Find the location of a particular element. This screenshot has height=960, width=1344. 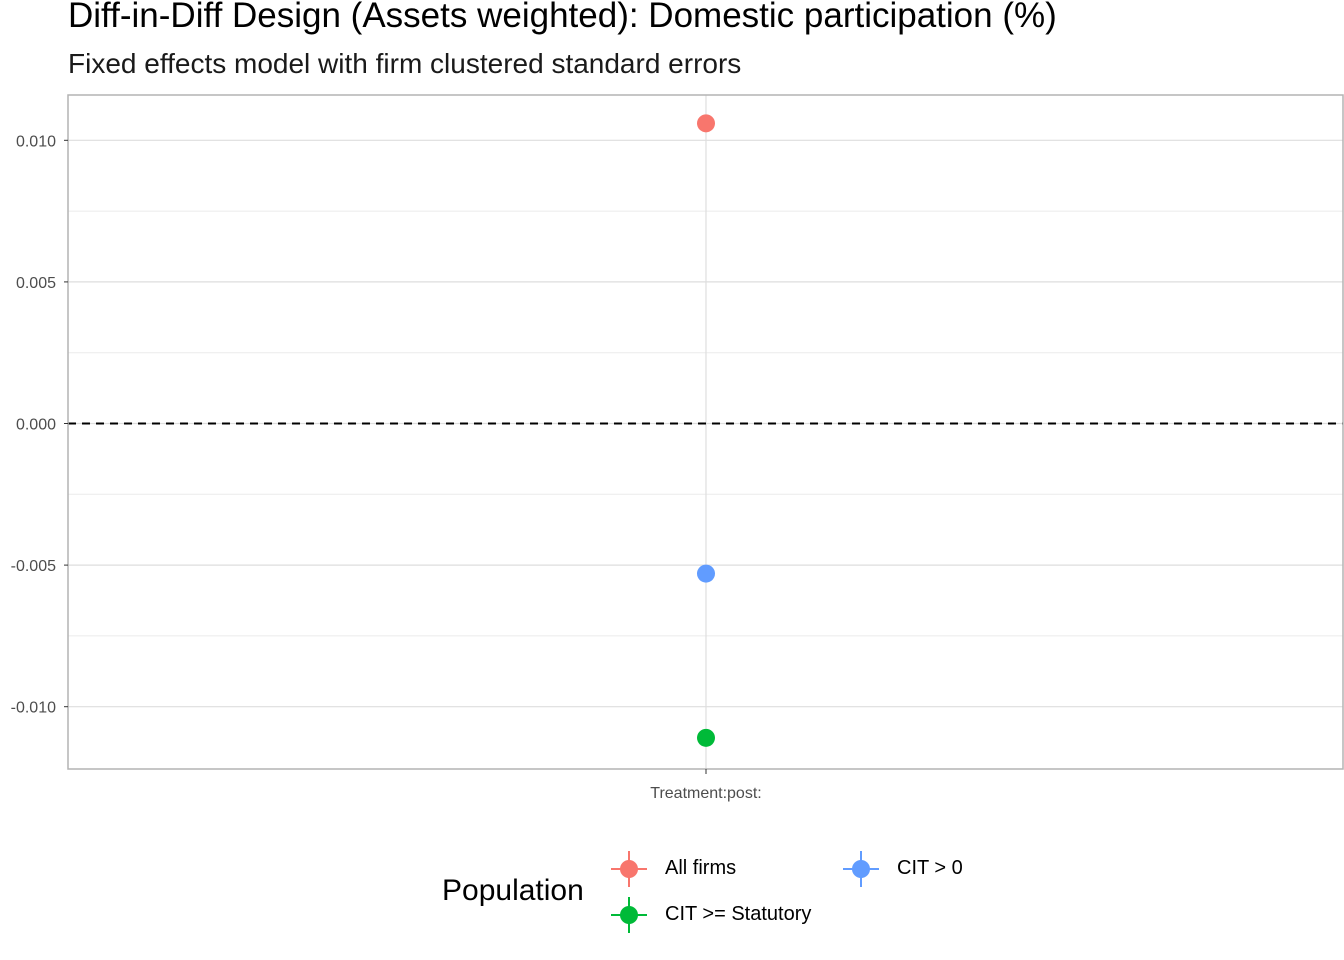

y-tick-label: 0.000 is located at coordinates (36, 425).